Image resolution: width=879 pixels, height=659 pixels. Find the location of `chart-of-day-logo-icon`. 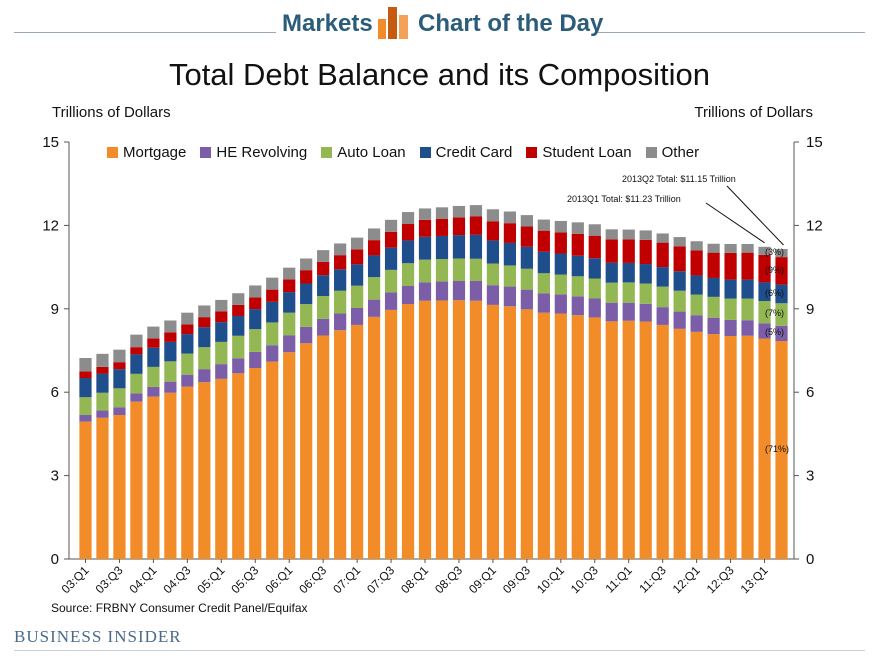

chart-of-day-logo-icon is located at coordinates (393, 23).